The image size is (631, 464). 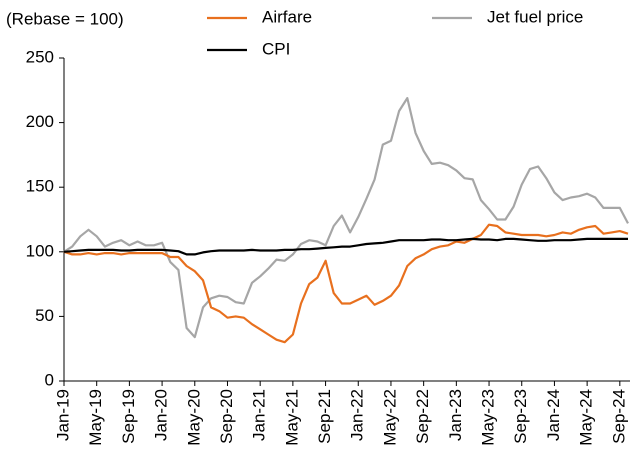 What do you see at coordinates (422, 416) in the screenshot?
I see `x-tick-label: Sep-22` at bounding box center [422, 416].